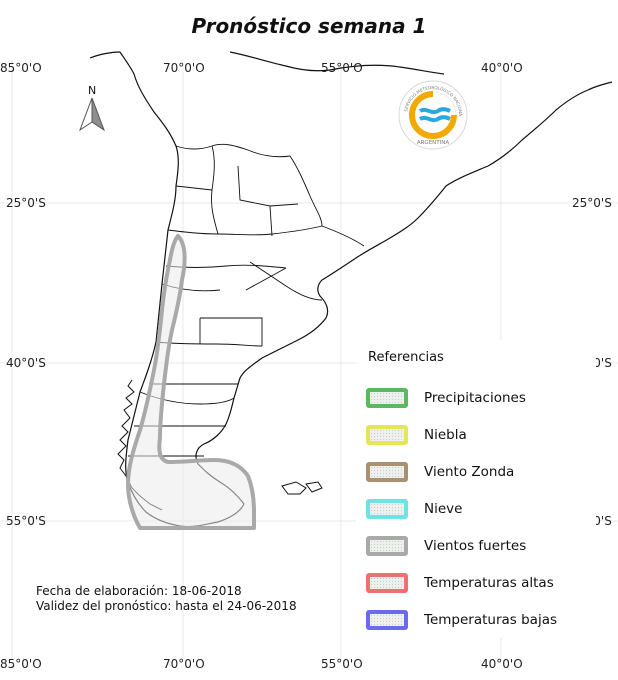  I want to click on legend-item: Viento Zonda, so click(476, 471).